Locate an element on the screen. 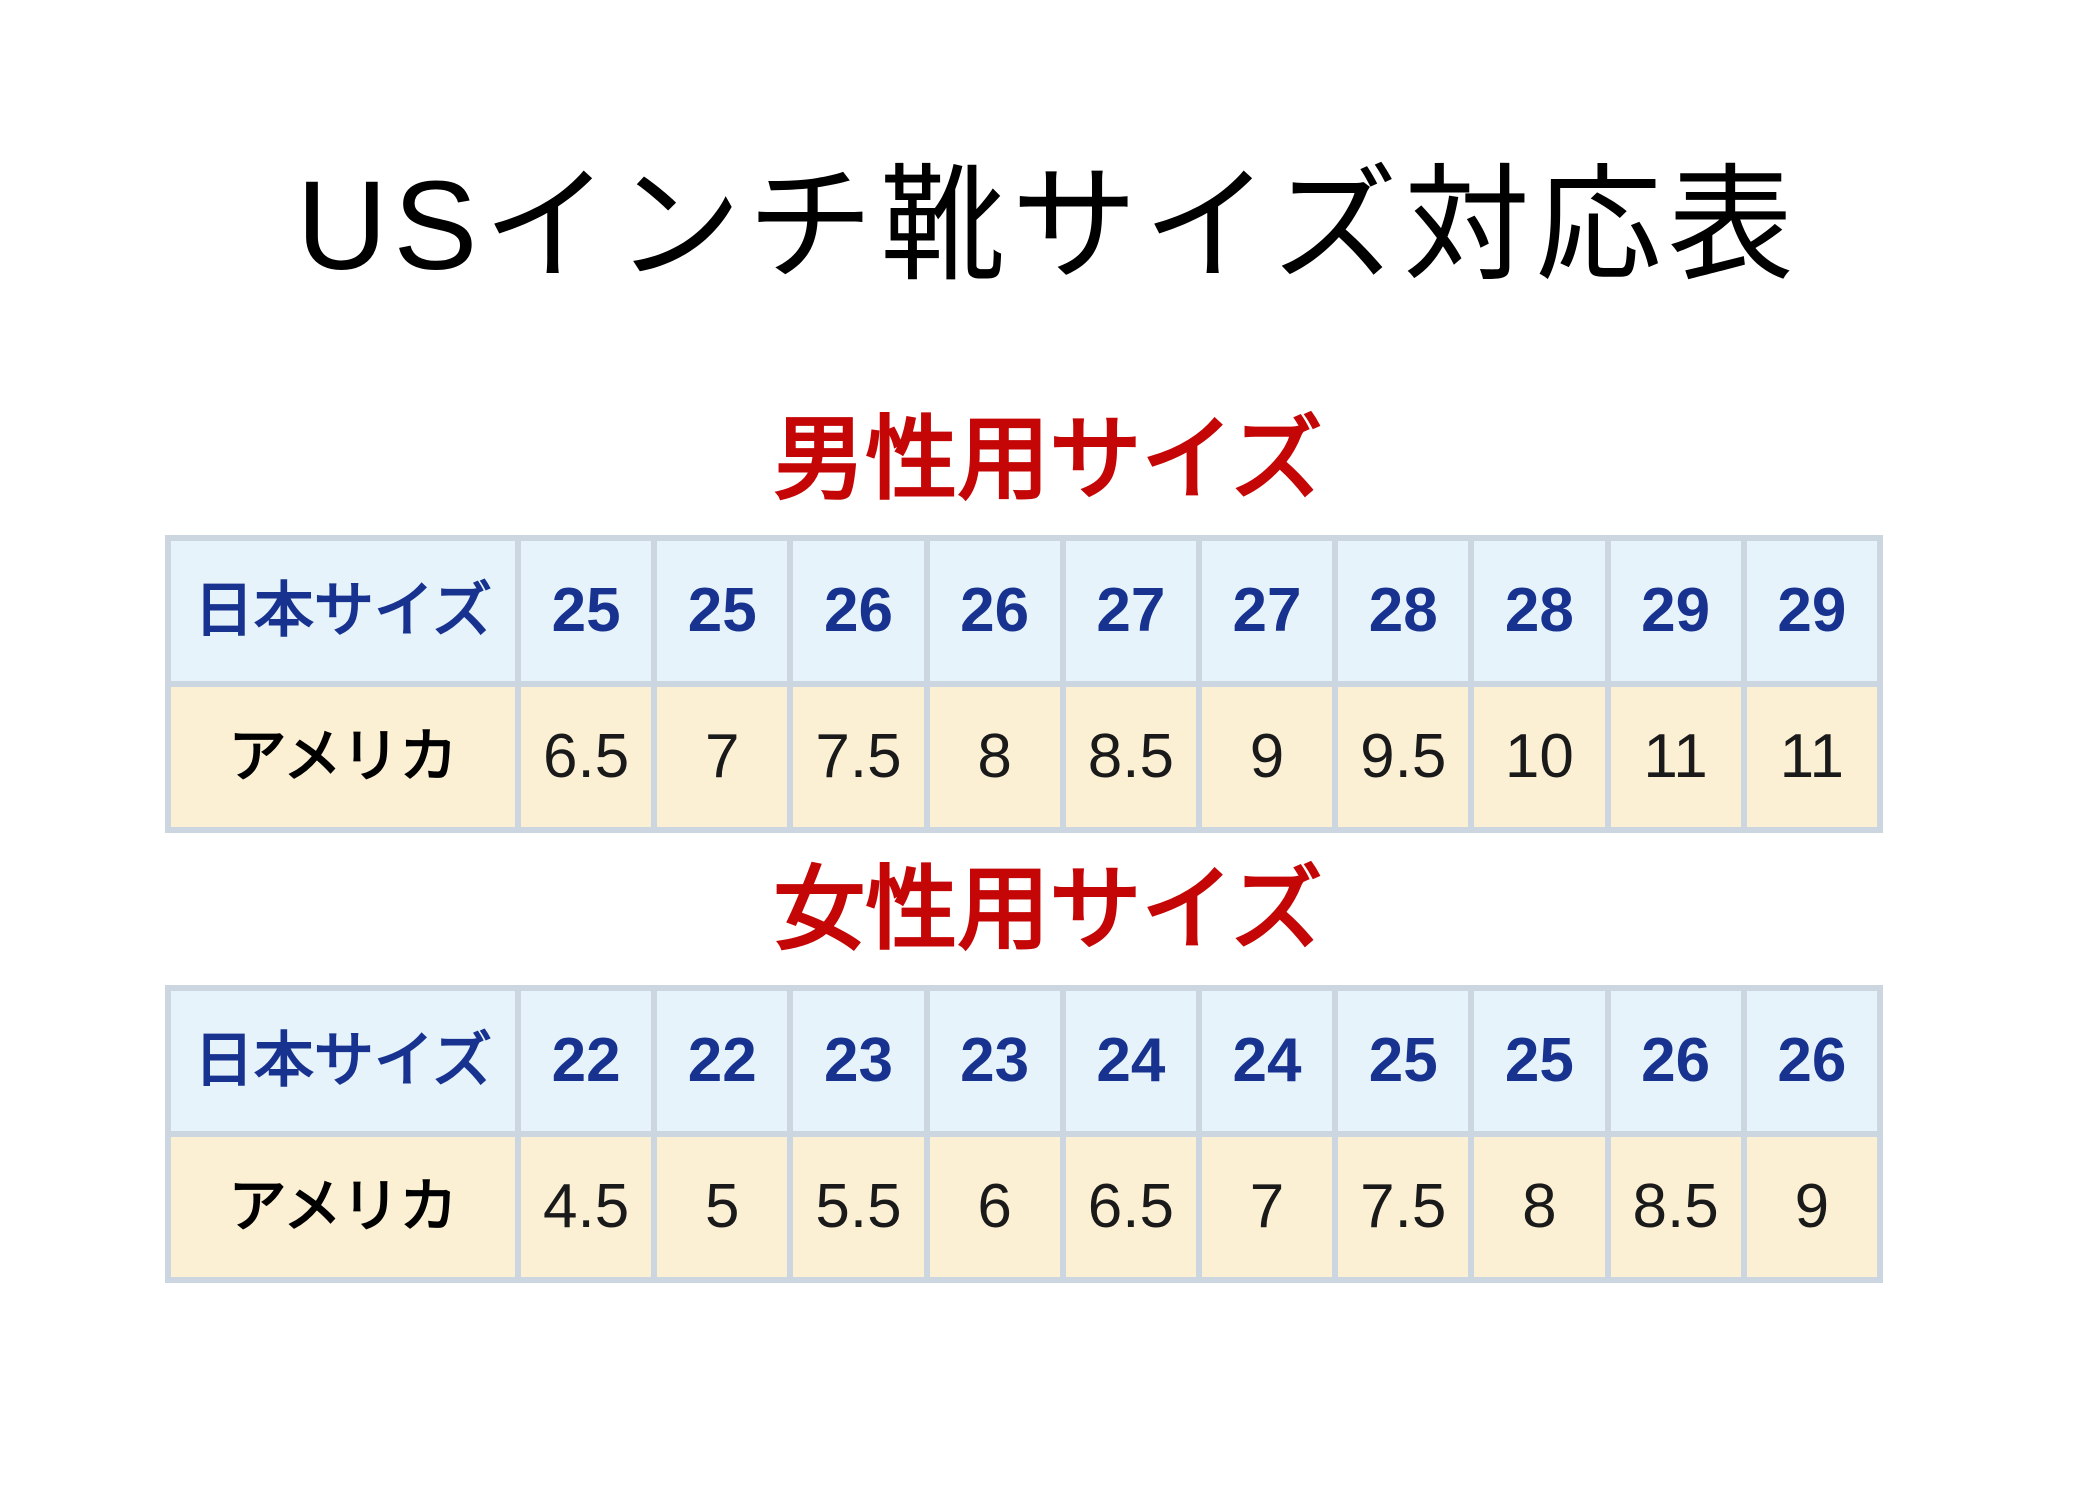 The width and height of the screenshot is (2096, 1488). mens-us-size-row: アメリカ 6.5 7 7.5 8 8.5 9 9.5 10 11 11 is located at coordinates (1024, 757).